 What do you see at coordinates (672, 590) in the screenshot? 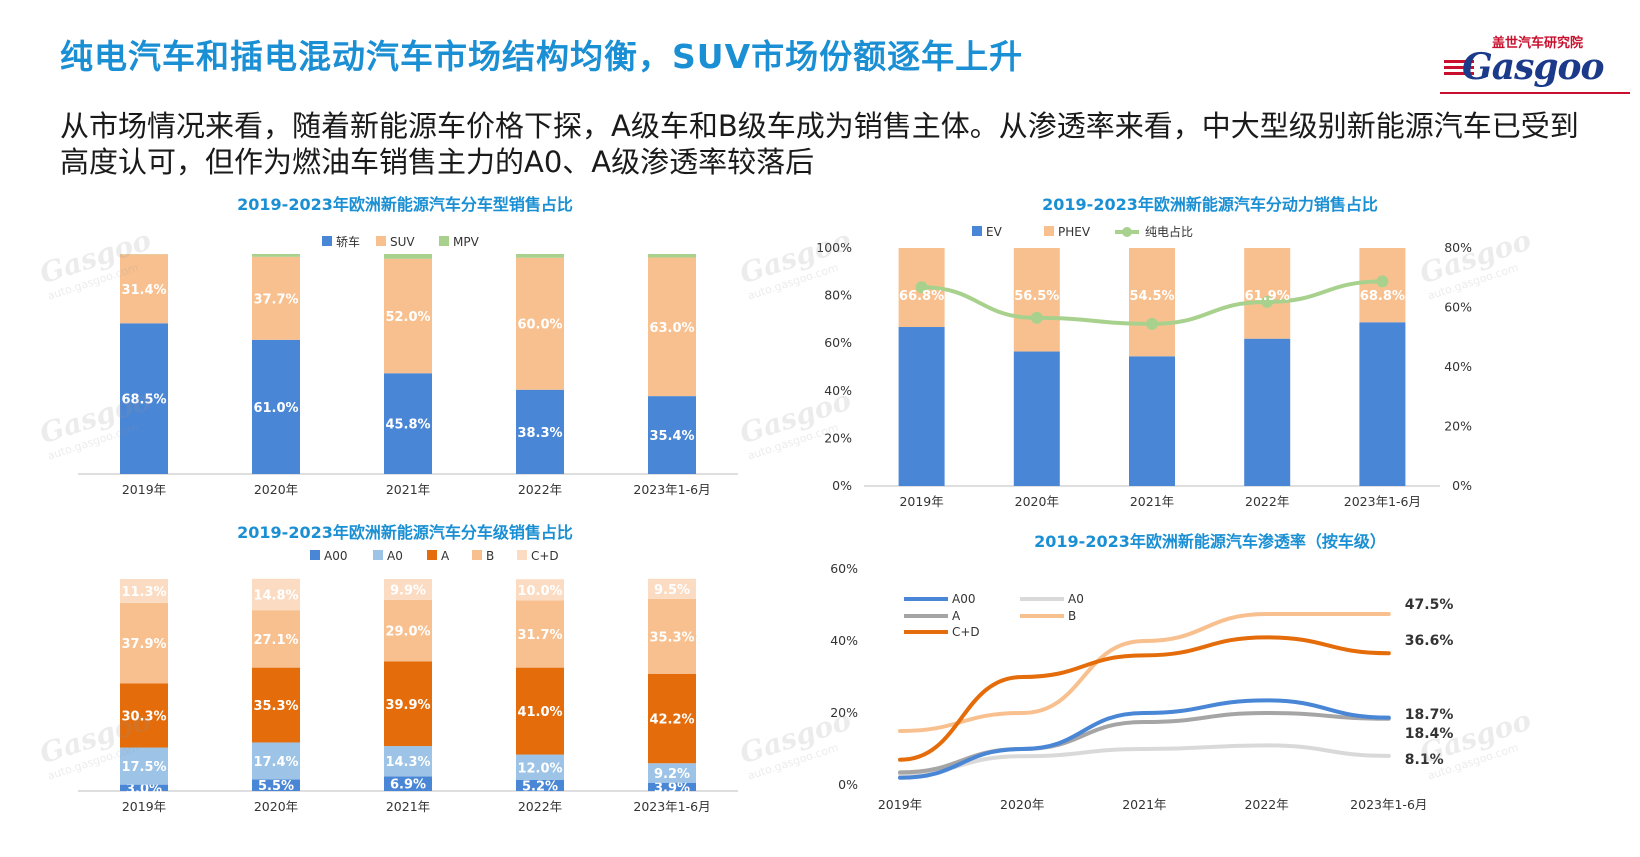
I see `data-label: 9.5%` at bounding box center [672, 590].